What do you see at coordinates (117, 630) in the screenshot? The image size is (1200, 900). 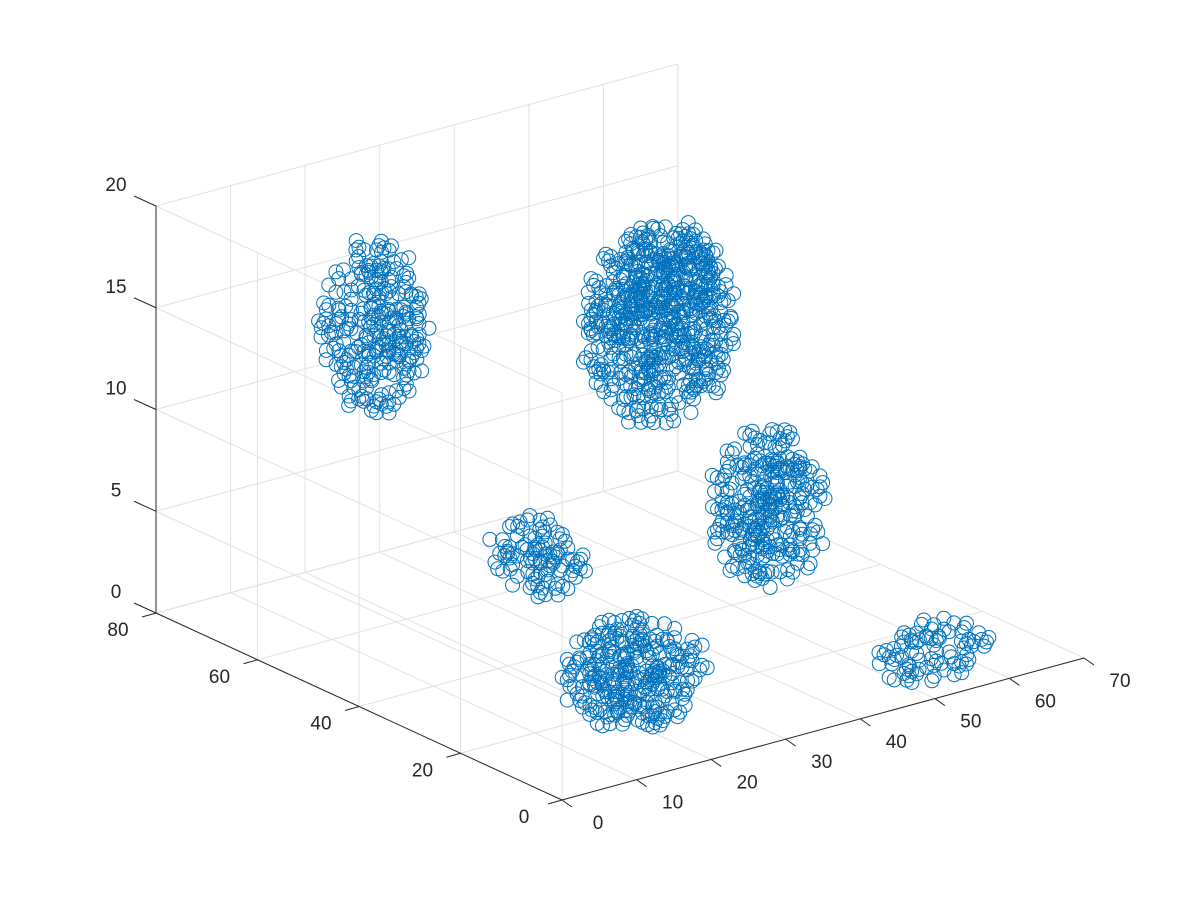 I see `y-tick-label: 80` at bounding box center [117, 630].